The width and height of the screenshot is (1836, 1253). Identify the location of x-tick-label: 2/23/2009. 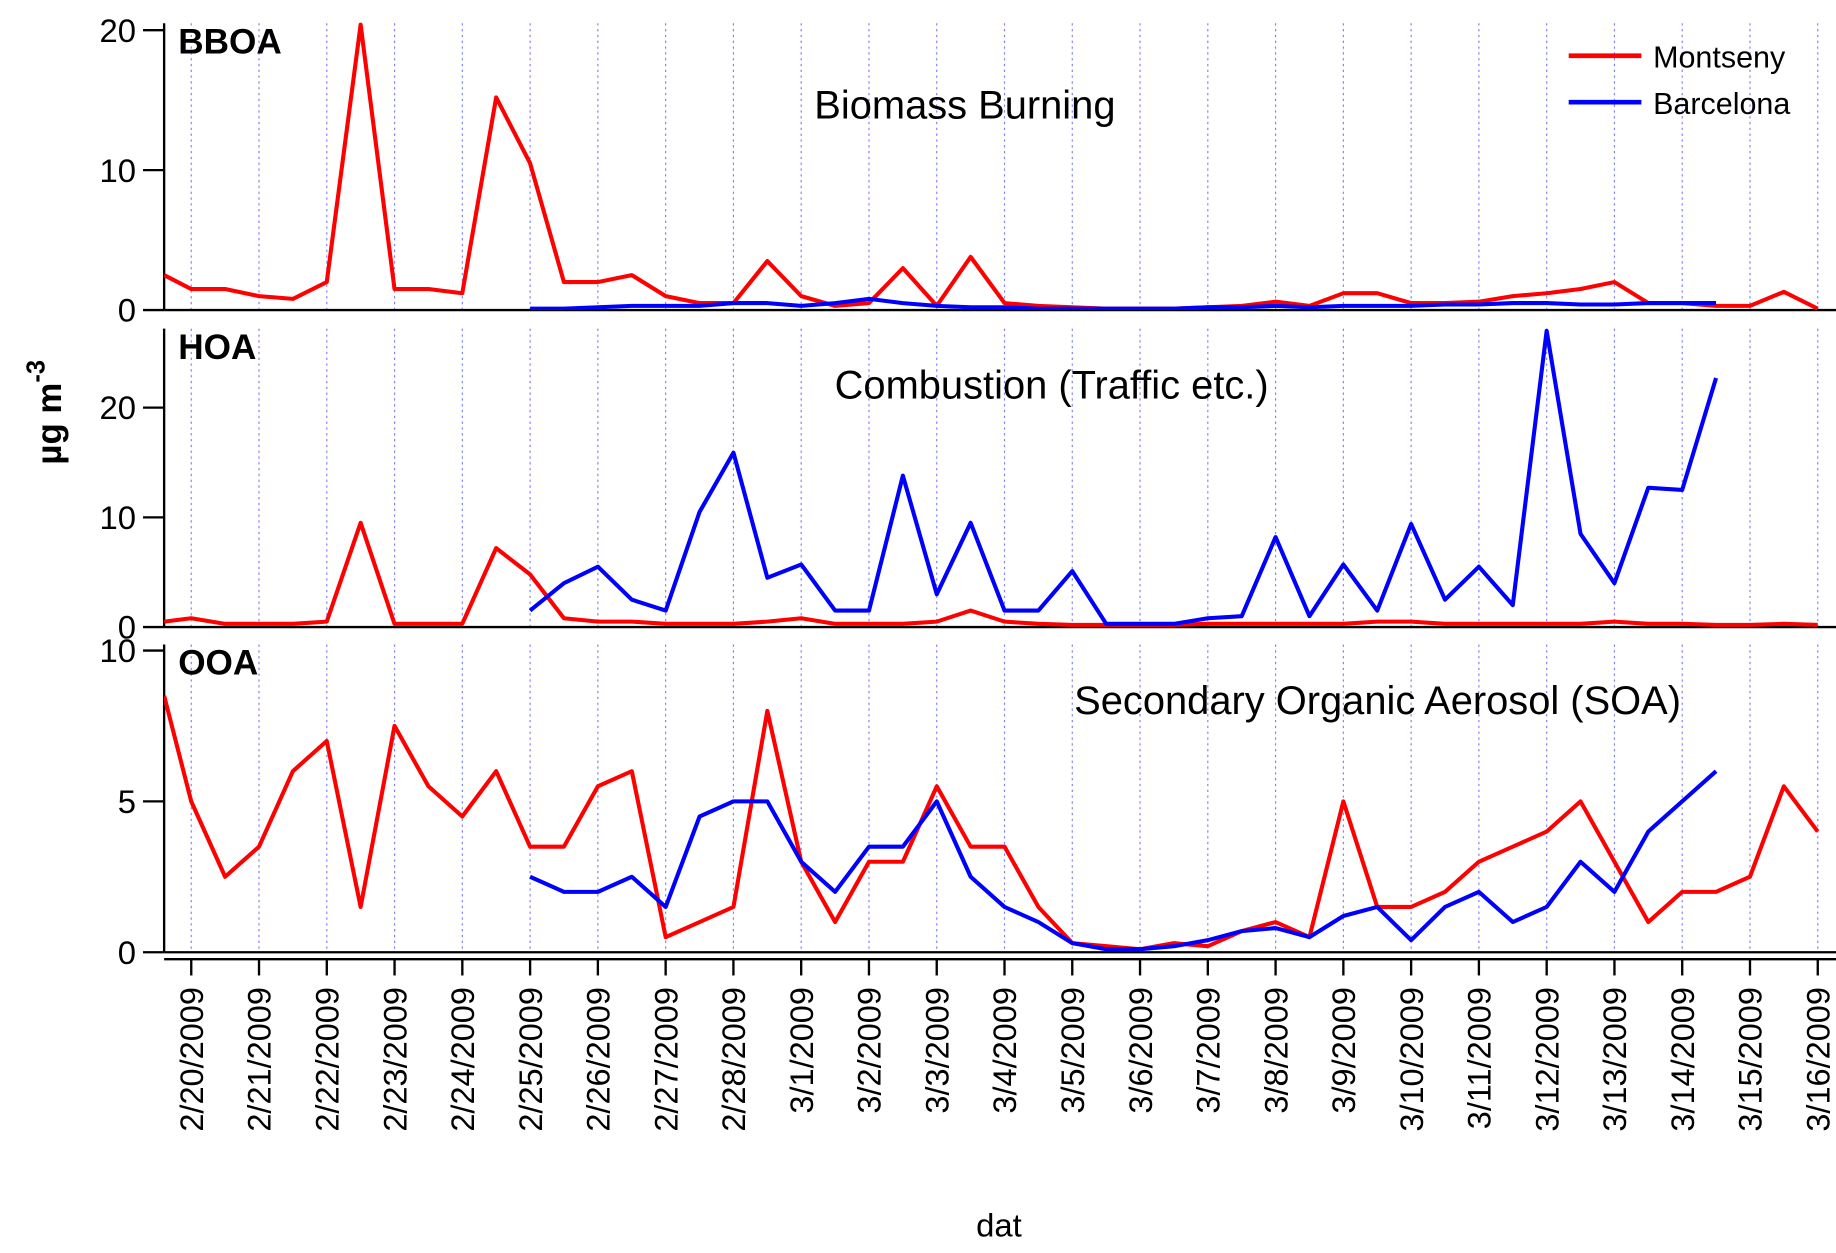
(394, 1059).